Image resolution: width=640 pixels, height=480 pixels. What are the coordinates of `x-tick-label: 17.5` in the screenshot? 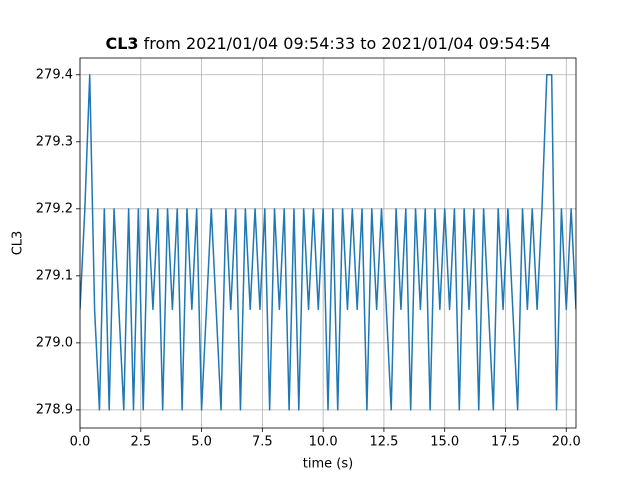 It's located at (505, 442).